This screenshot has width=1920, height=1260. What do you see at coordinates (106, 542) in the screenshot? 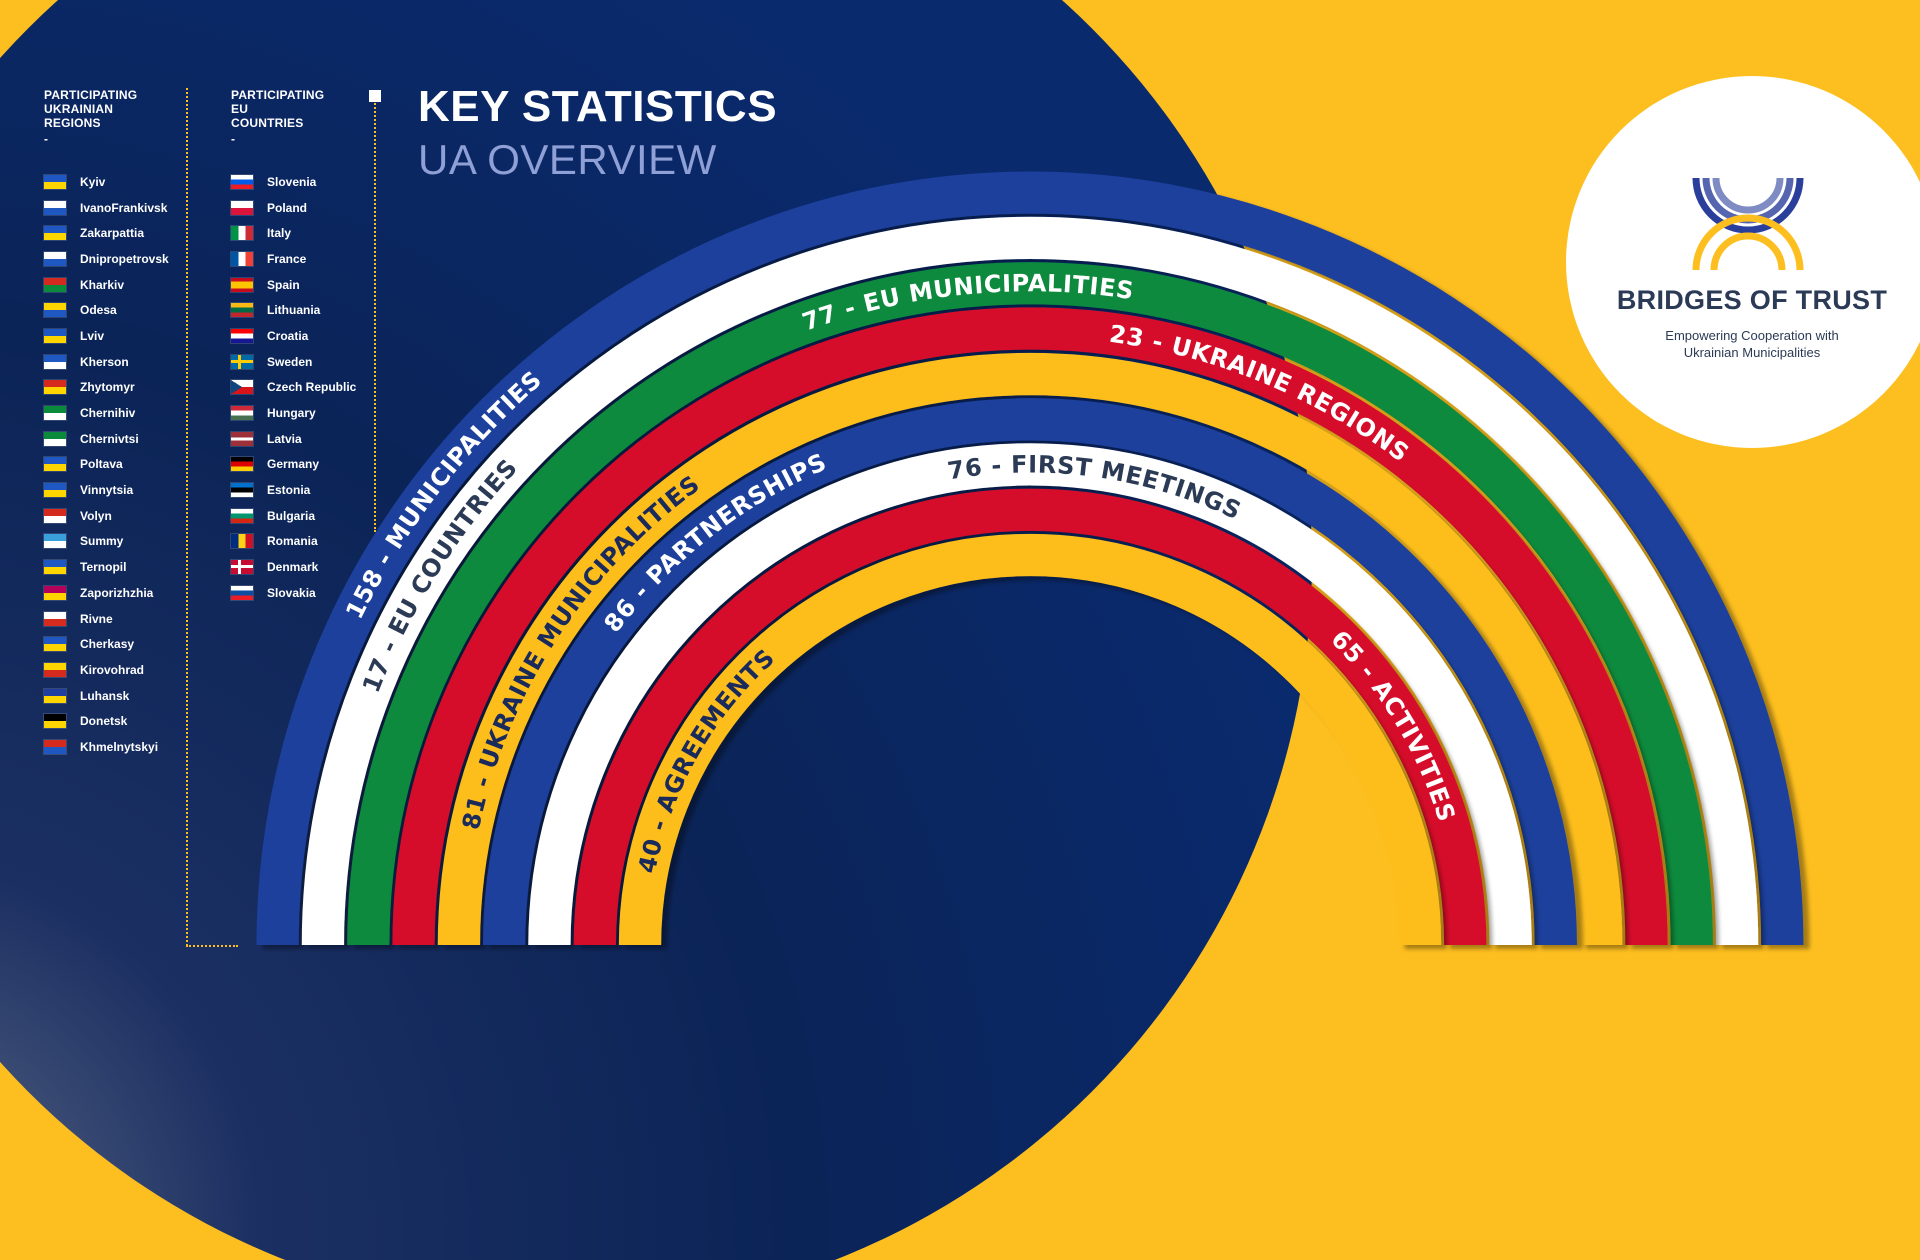
I see `region-list-item: Summy` at bounding box center [106, 542].